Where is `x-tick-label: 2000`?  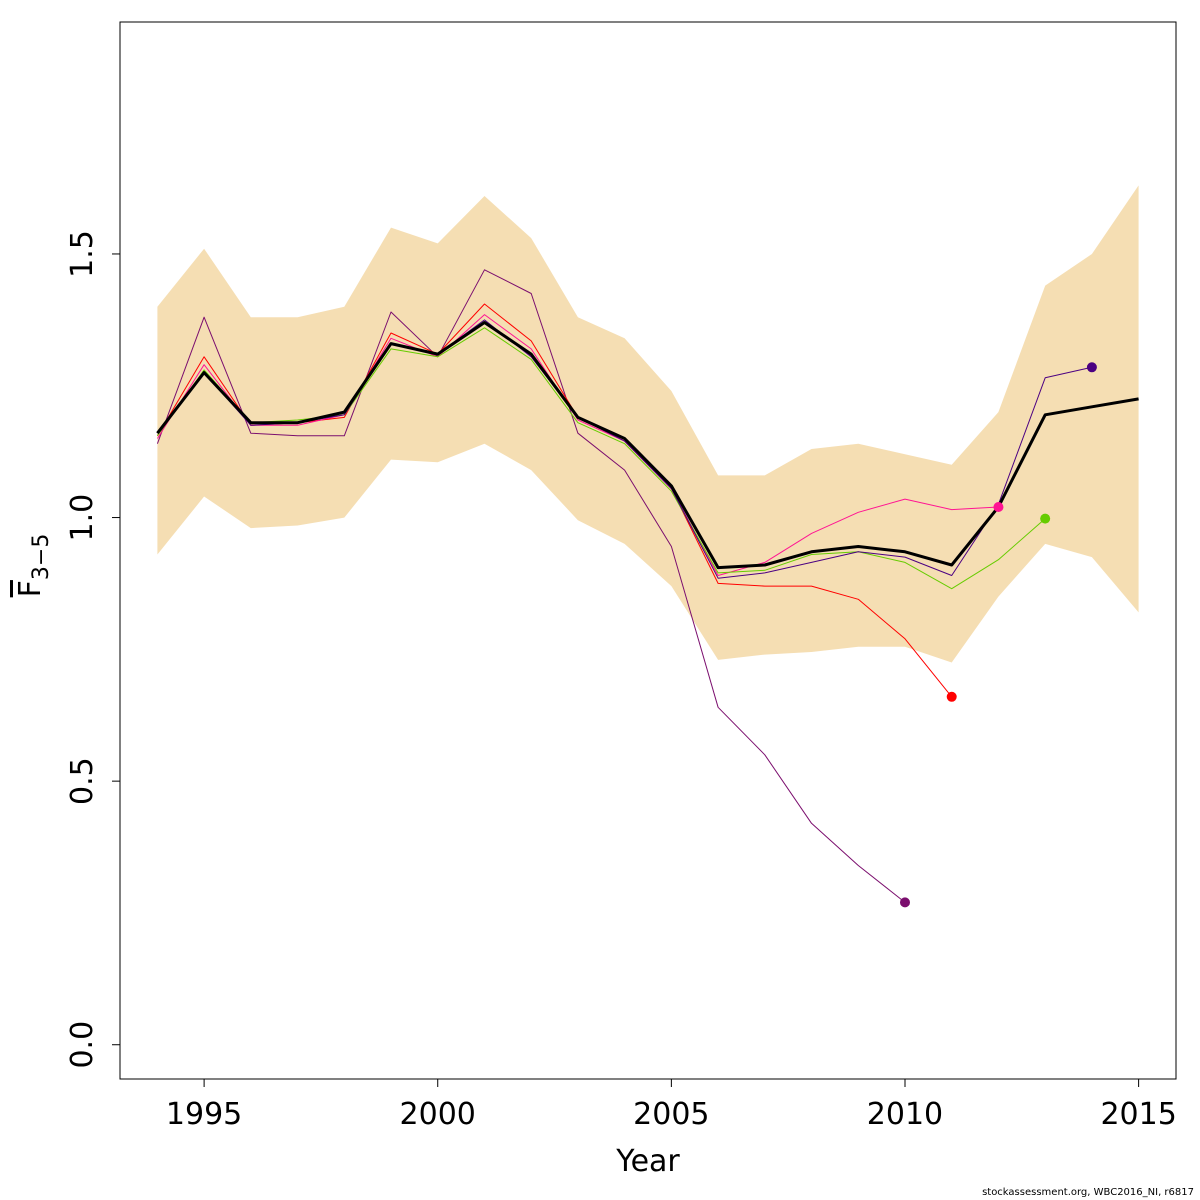 x-tick-label: 2000 is located at coordinates (438, 1114).